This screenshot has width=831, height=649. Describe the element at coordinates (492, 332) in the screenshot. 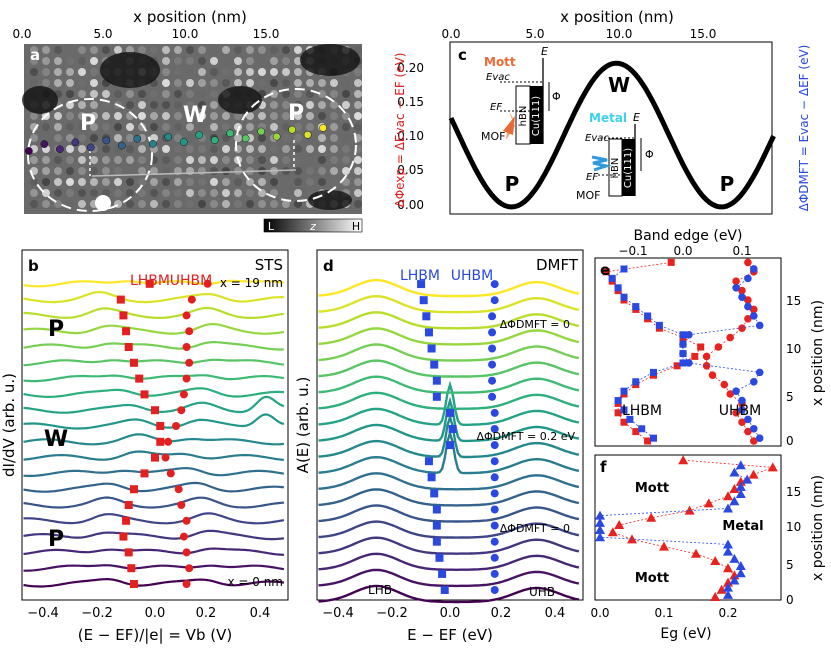

I see `dmft-uhbm-marker` at that location.